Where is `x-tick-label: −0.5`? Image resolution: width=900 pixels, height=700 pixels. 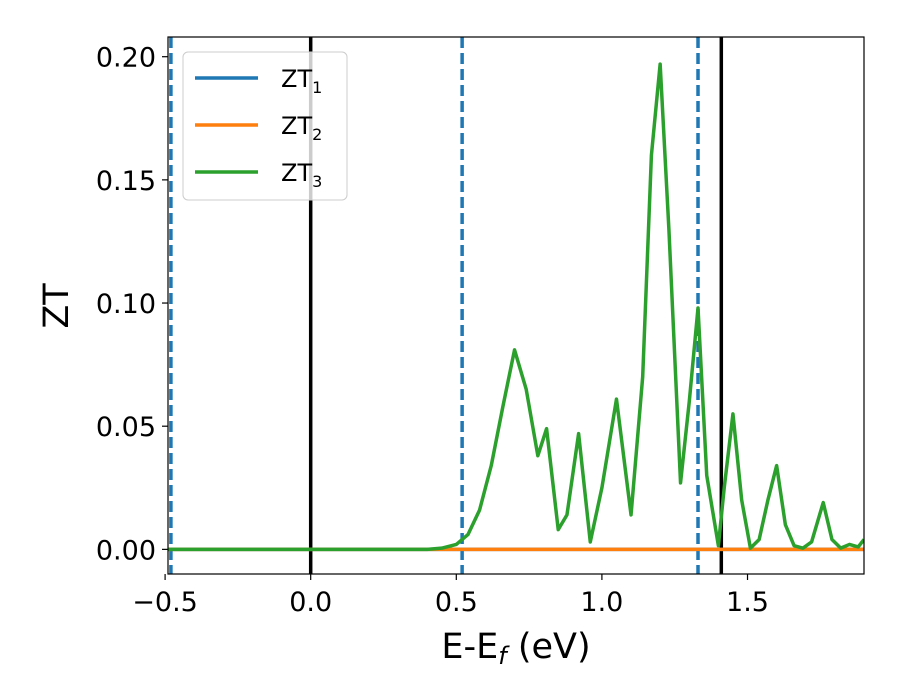
x-tick-label: −0.5 is located at coordinates (165, 602).